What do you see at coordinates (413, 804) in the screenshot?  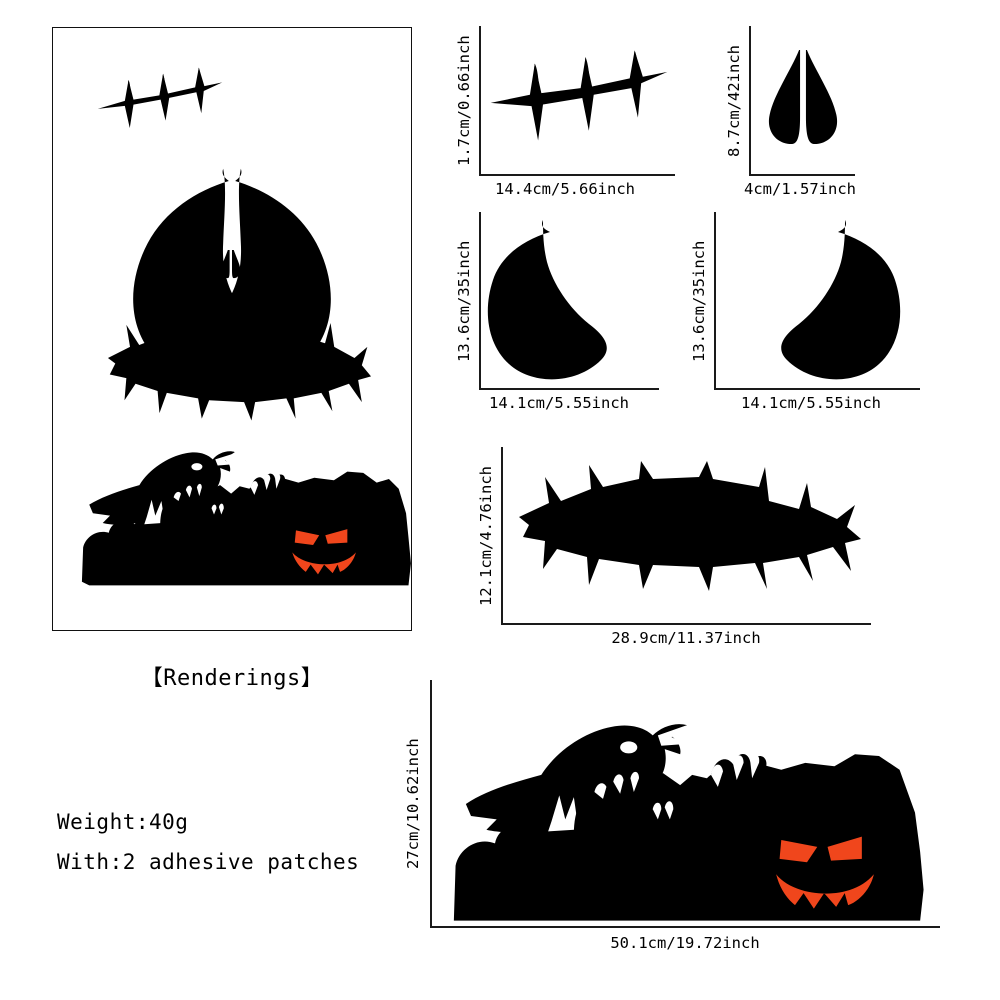 I see `scene-height-label: 27cm/10.62inch` at bounding box center [413, 804].